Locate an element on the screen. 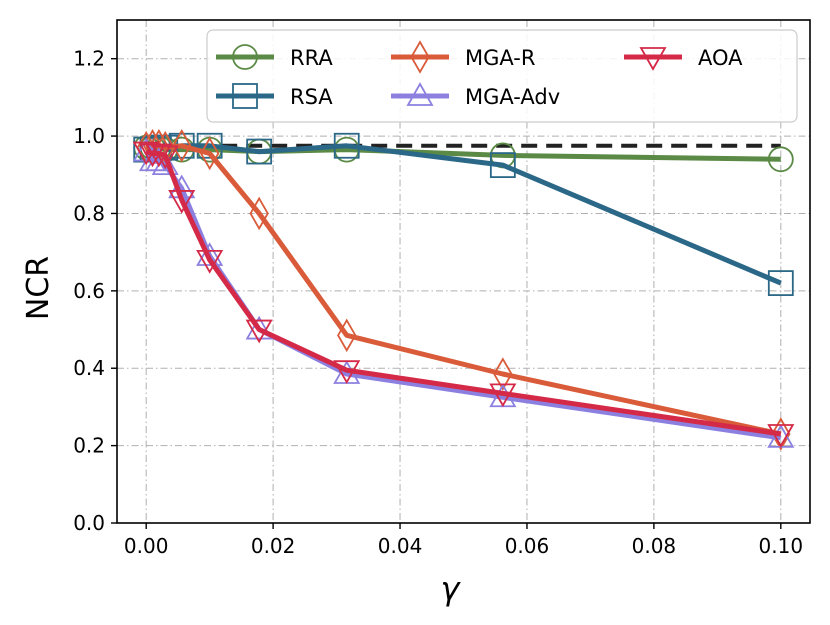 This screenshot has height=625, width=830. y-tick-label-6: 1.2 is located at coordinates (89, 59).